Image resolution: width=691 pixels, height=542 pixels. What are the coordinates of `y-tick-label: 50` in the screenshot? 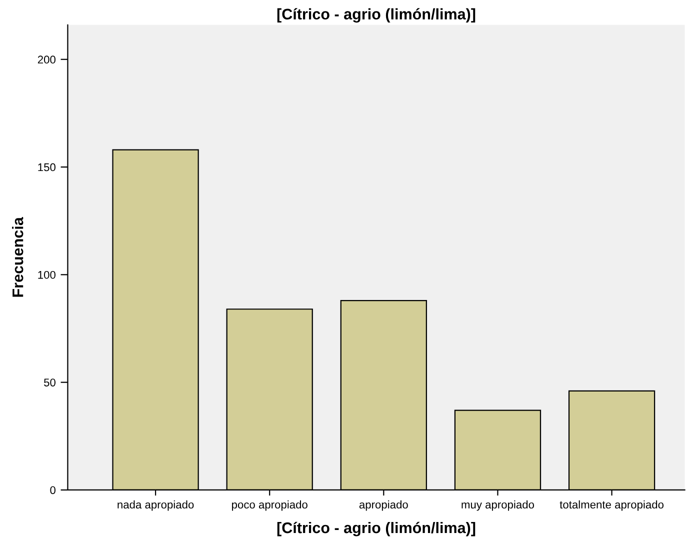 It's located at (50, 382).